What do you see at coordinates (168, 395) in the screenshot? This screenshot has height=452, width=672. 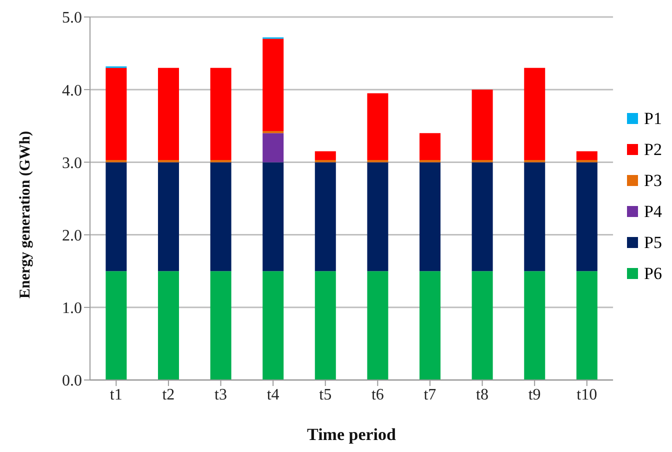 I see `x-tick-label: t2` at bounding box center [168, 395].